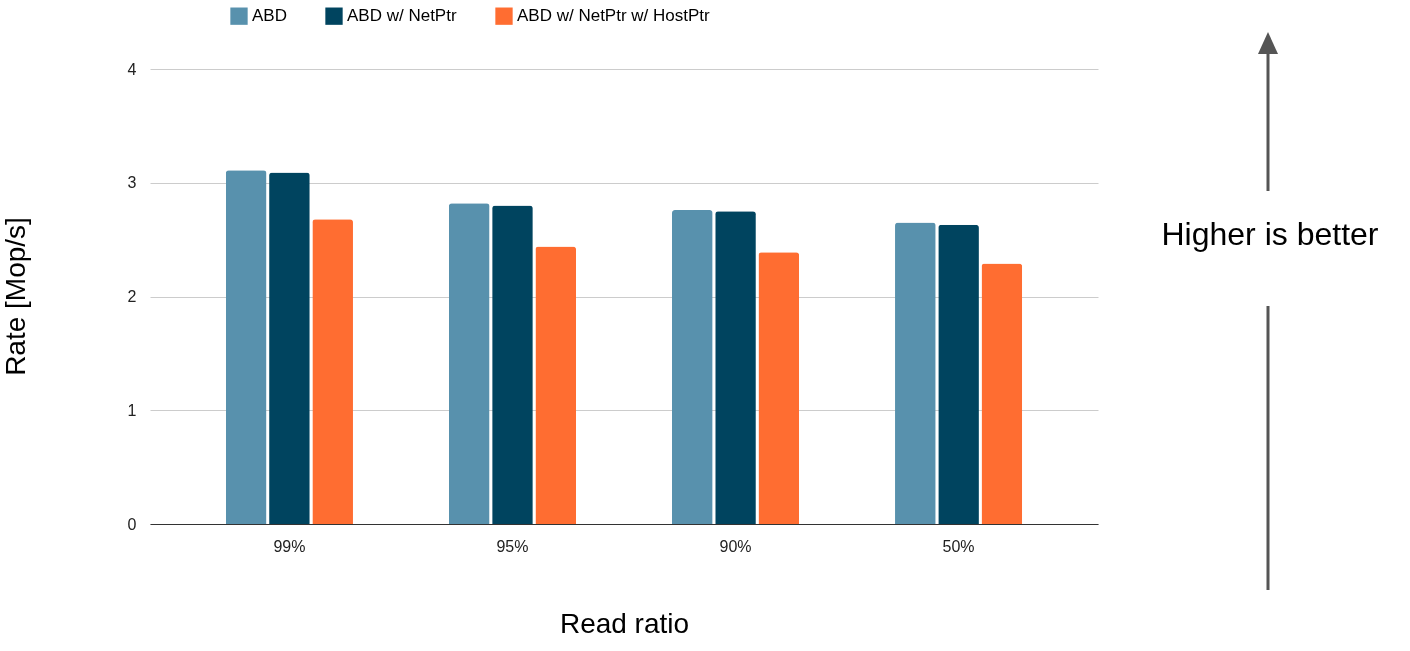 Image resolution: width=1410 pixels, height=651 pixels. Describe the element at coordinates (735, 546) in the screenshot. I see `x-tick-label: 90%` at that location.